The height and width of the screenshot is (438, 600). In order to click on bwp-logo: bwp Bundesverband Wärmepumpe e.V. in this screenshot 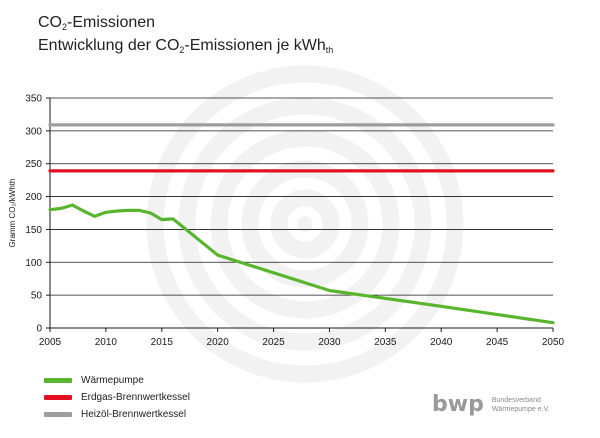, I will do `click(491, 405)`.